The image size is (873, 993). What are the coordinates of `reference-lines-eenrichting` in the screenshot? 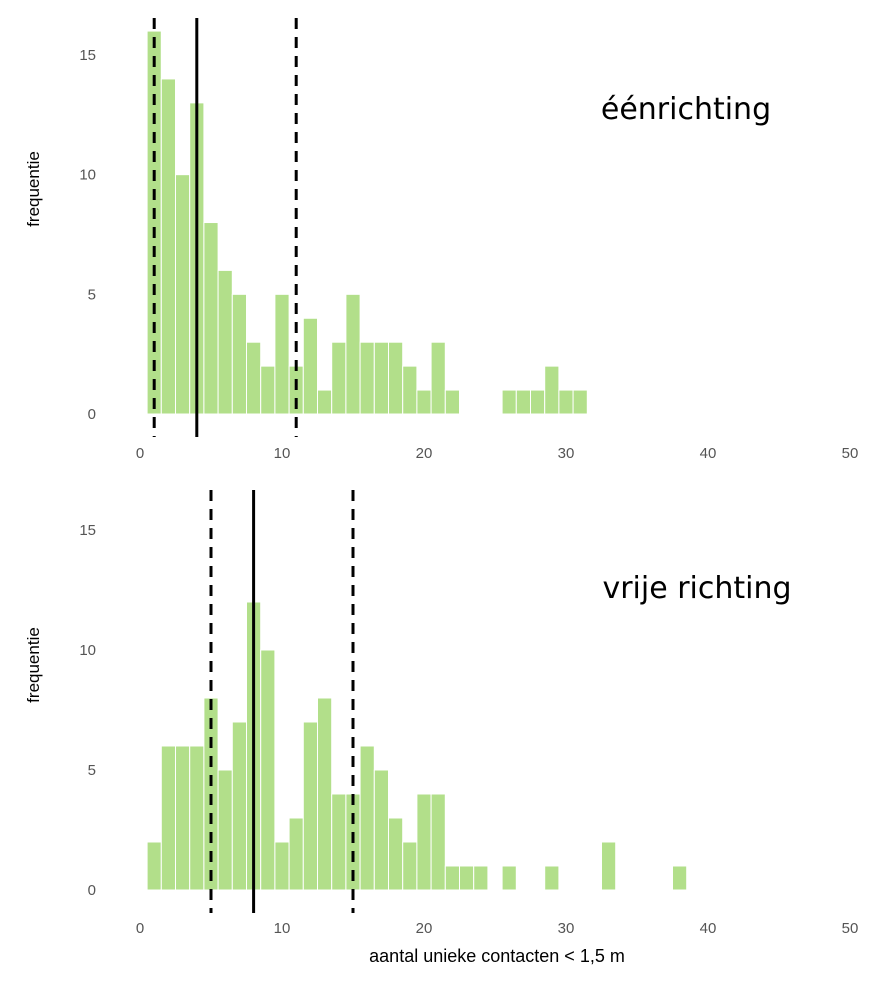 It's located at (225, 227).